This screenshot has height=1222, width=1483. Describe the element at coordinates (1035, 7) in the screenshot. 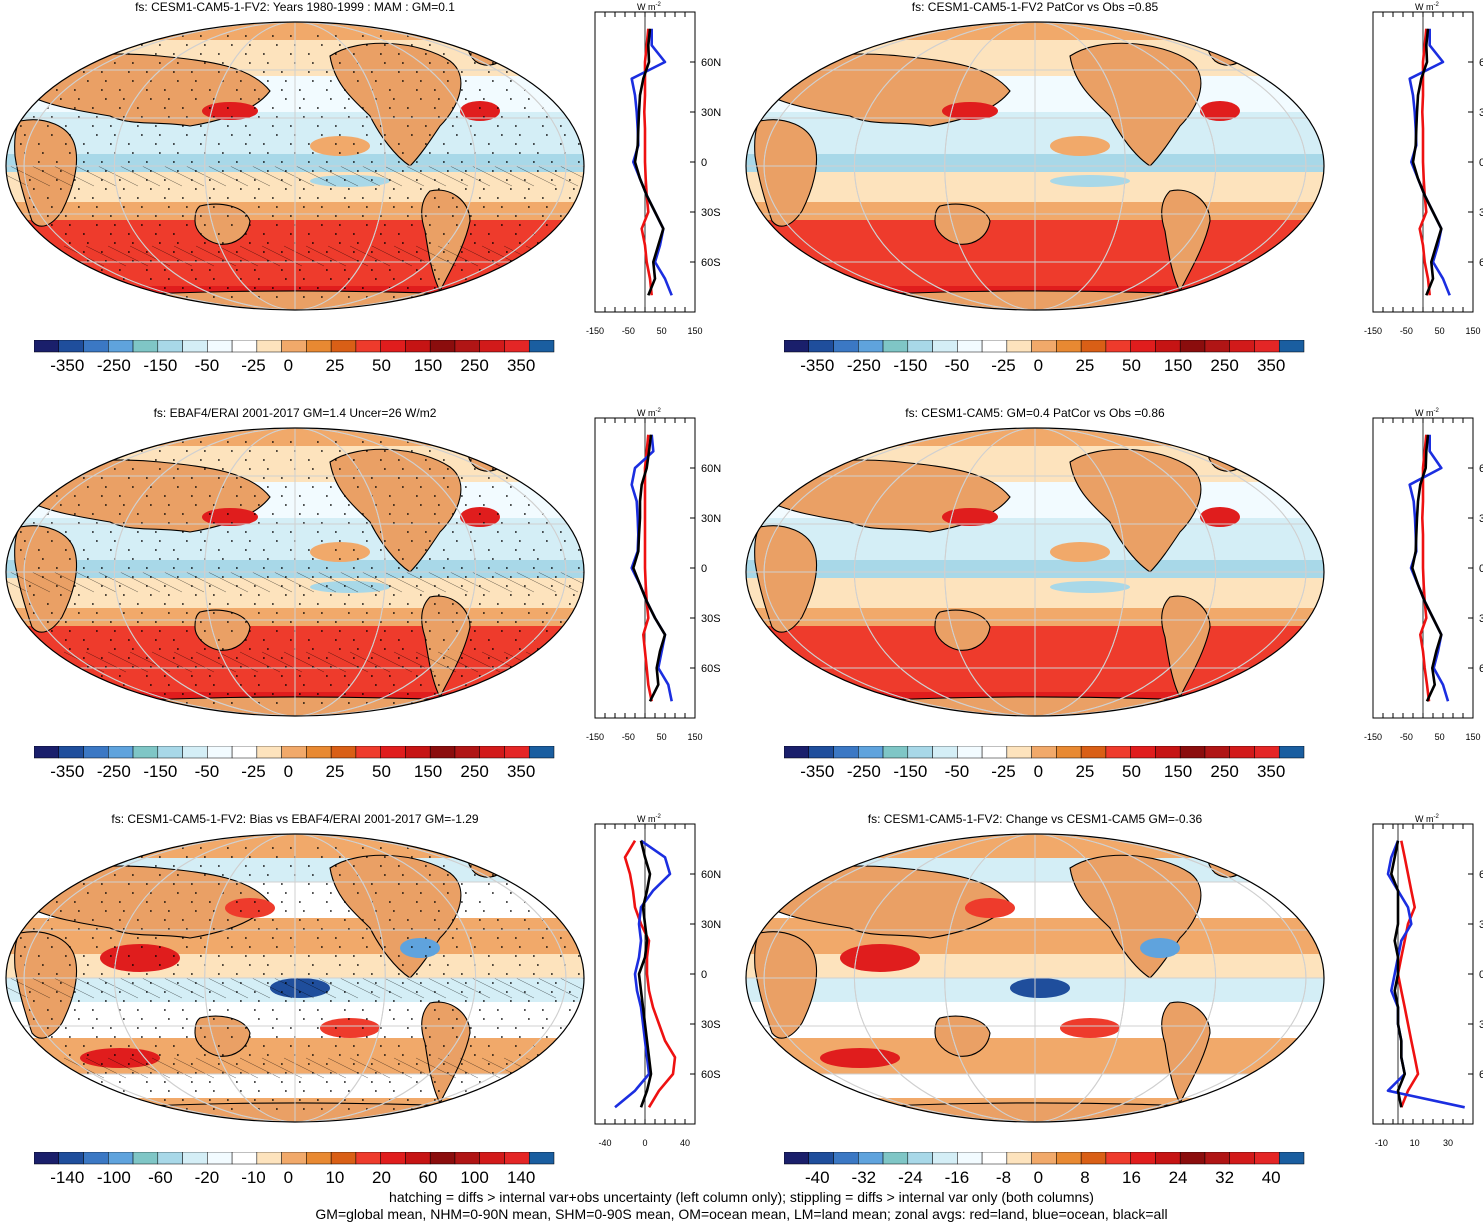

I see `panel-title: fs: CESM1-CAM5-1-FV2 PatCor vs Obs =0.85` at that location.